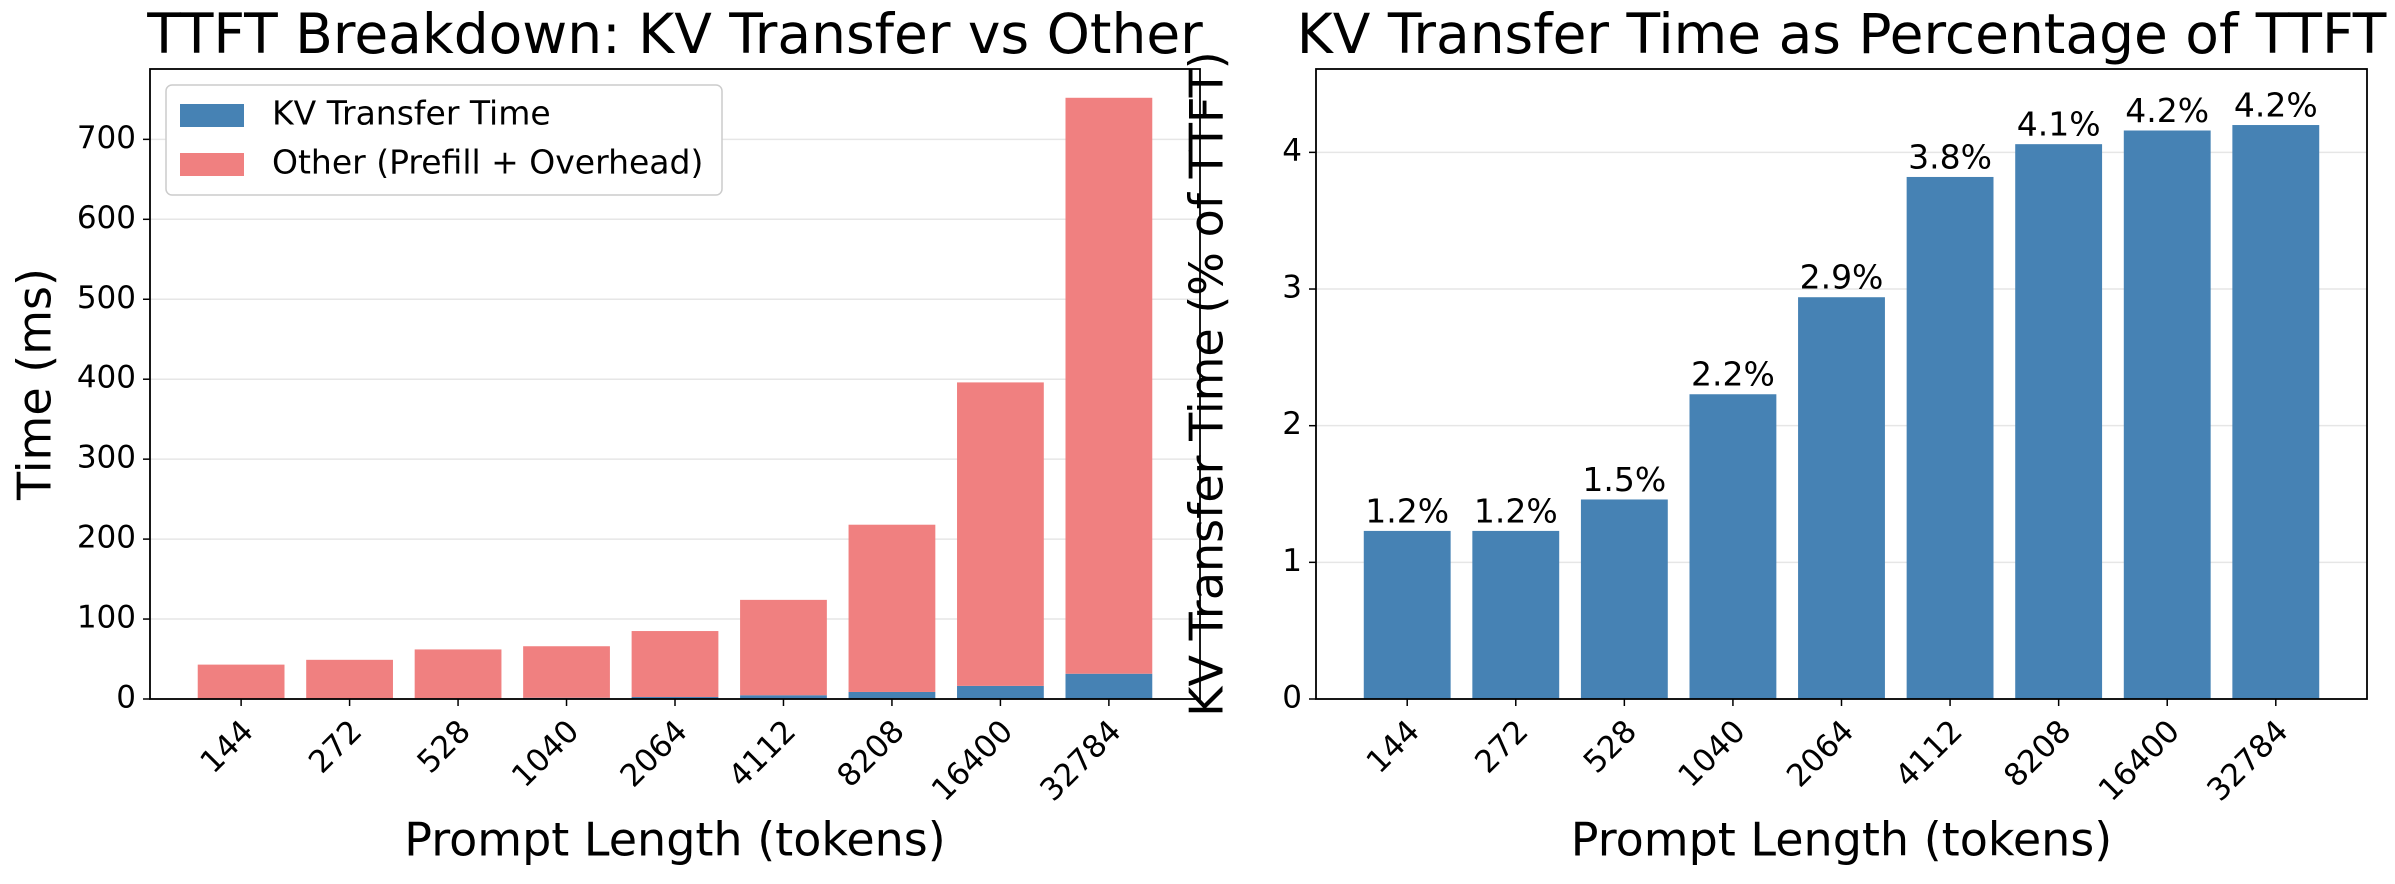 The width and height of the screenshot is (2395, 884). What do you see at coordinates (106, 298) in the screenshot?
I see `y-tick-label: 500` at bounding box center [106, 298].